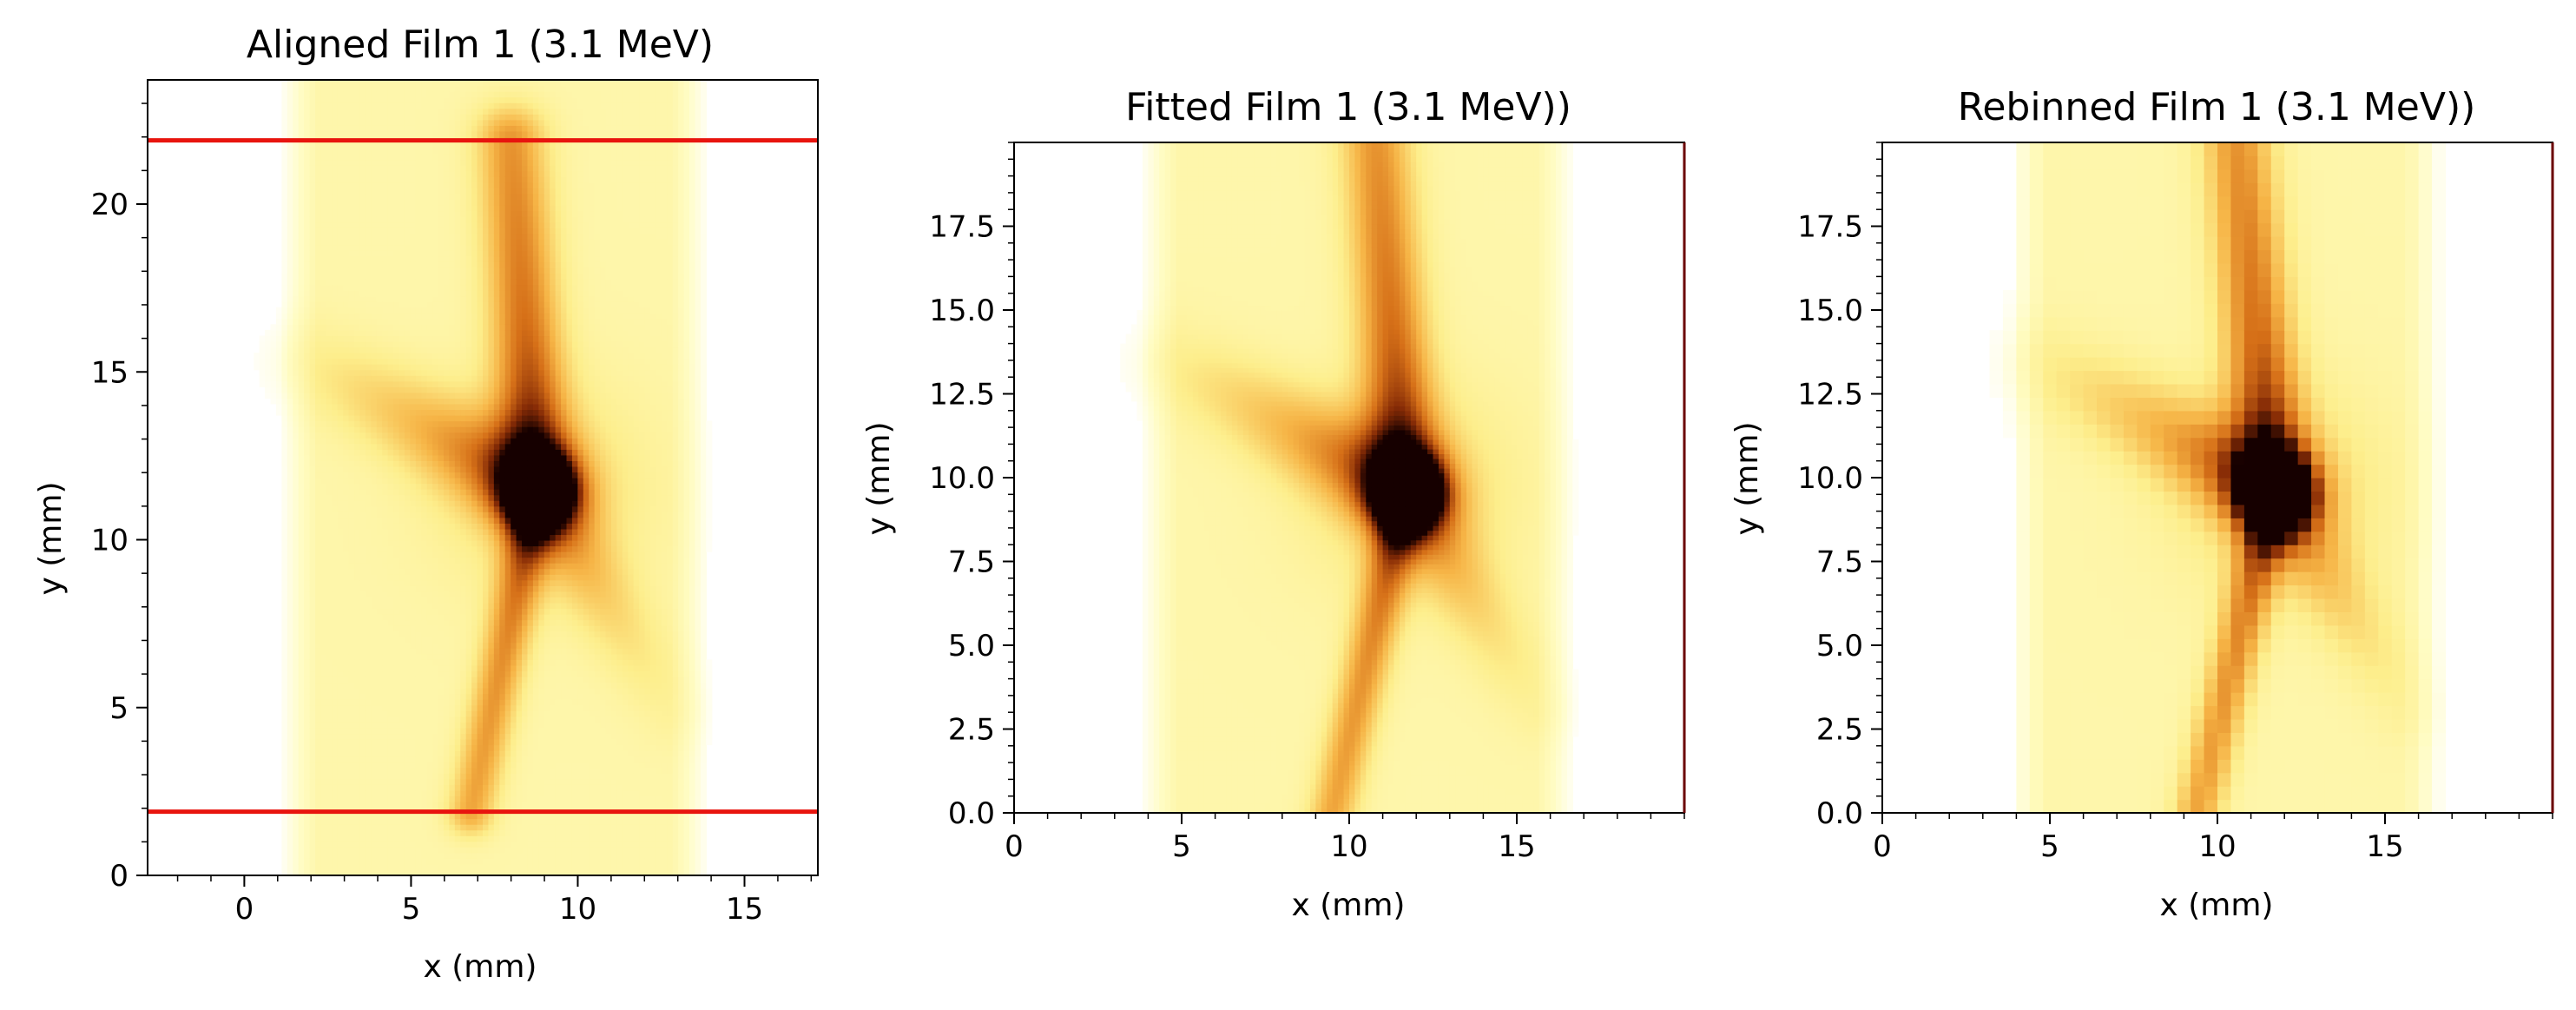 This screenshot has height=1010, width=2576. I want to click on y-tick-label: 15, so click(109, 372).